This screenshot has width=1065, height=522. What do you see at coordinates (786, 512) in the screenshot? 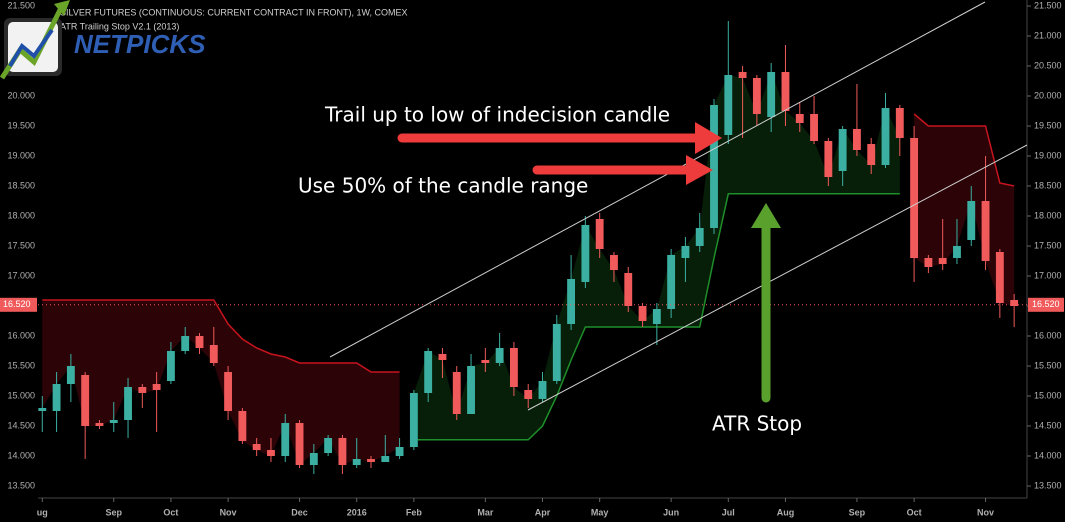
I see `x-tick-label: Aug` at bounding box center [786, 512].